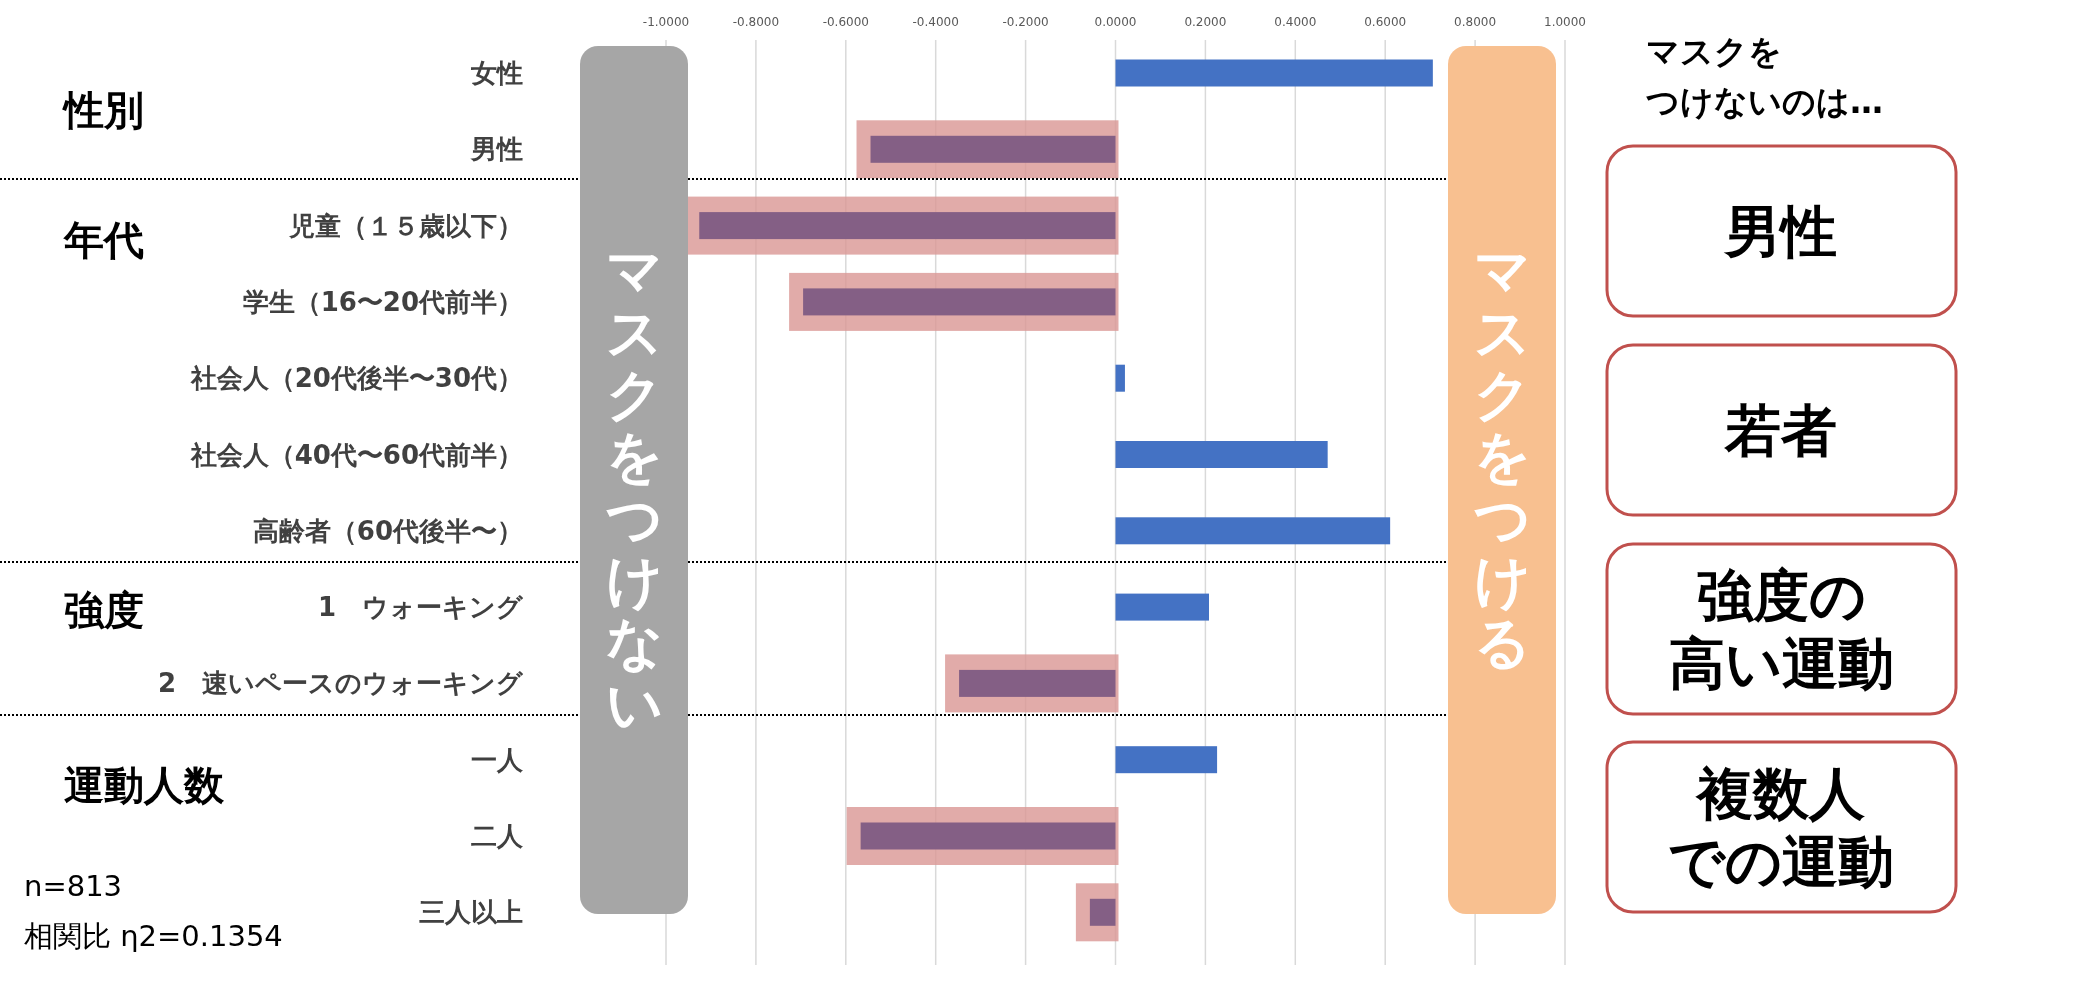 The height and width of the screenshot is (983, 2077). Describe the element at coordinates (497, 836) in the screenshot. I see `y-tick-label: 二人` at that location.